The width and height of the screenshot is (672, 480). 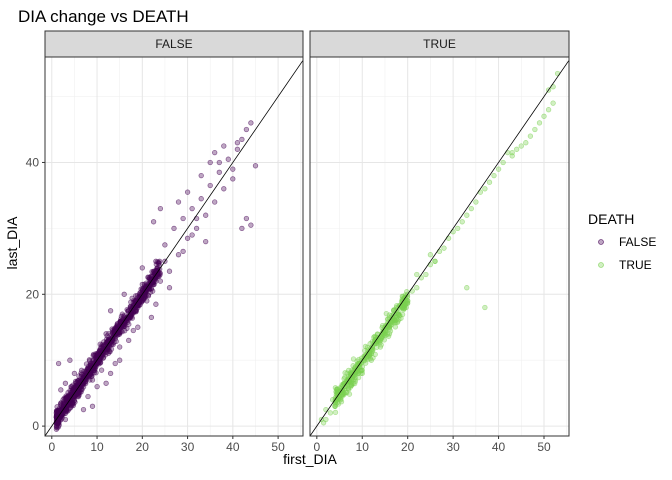 I want to click on legend-title: DEATH, so click(x=611, y=219).